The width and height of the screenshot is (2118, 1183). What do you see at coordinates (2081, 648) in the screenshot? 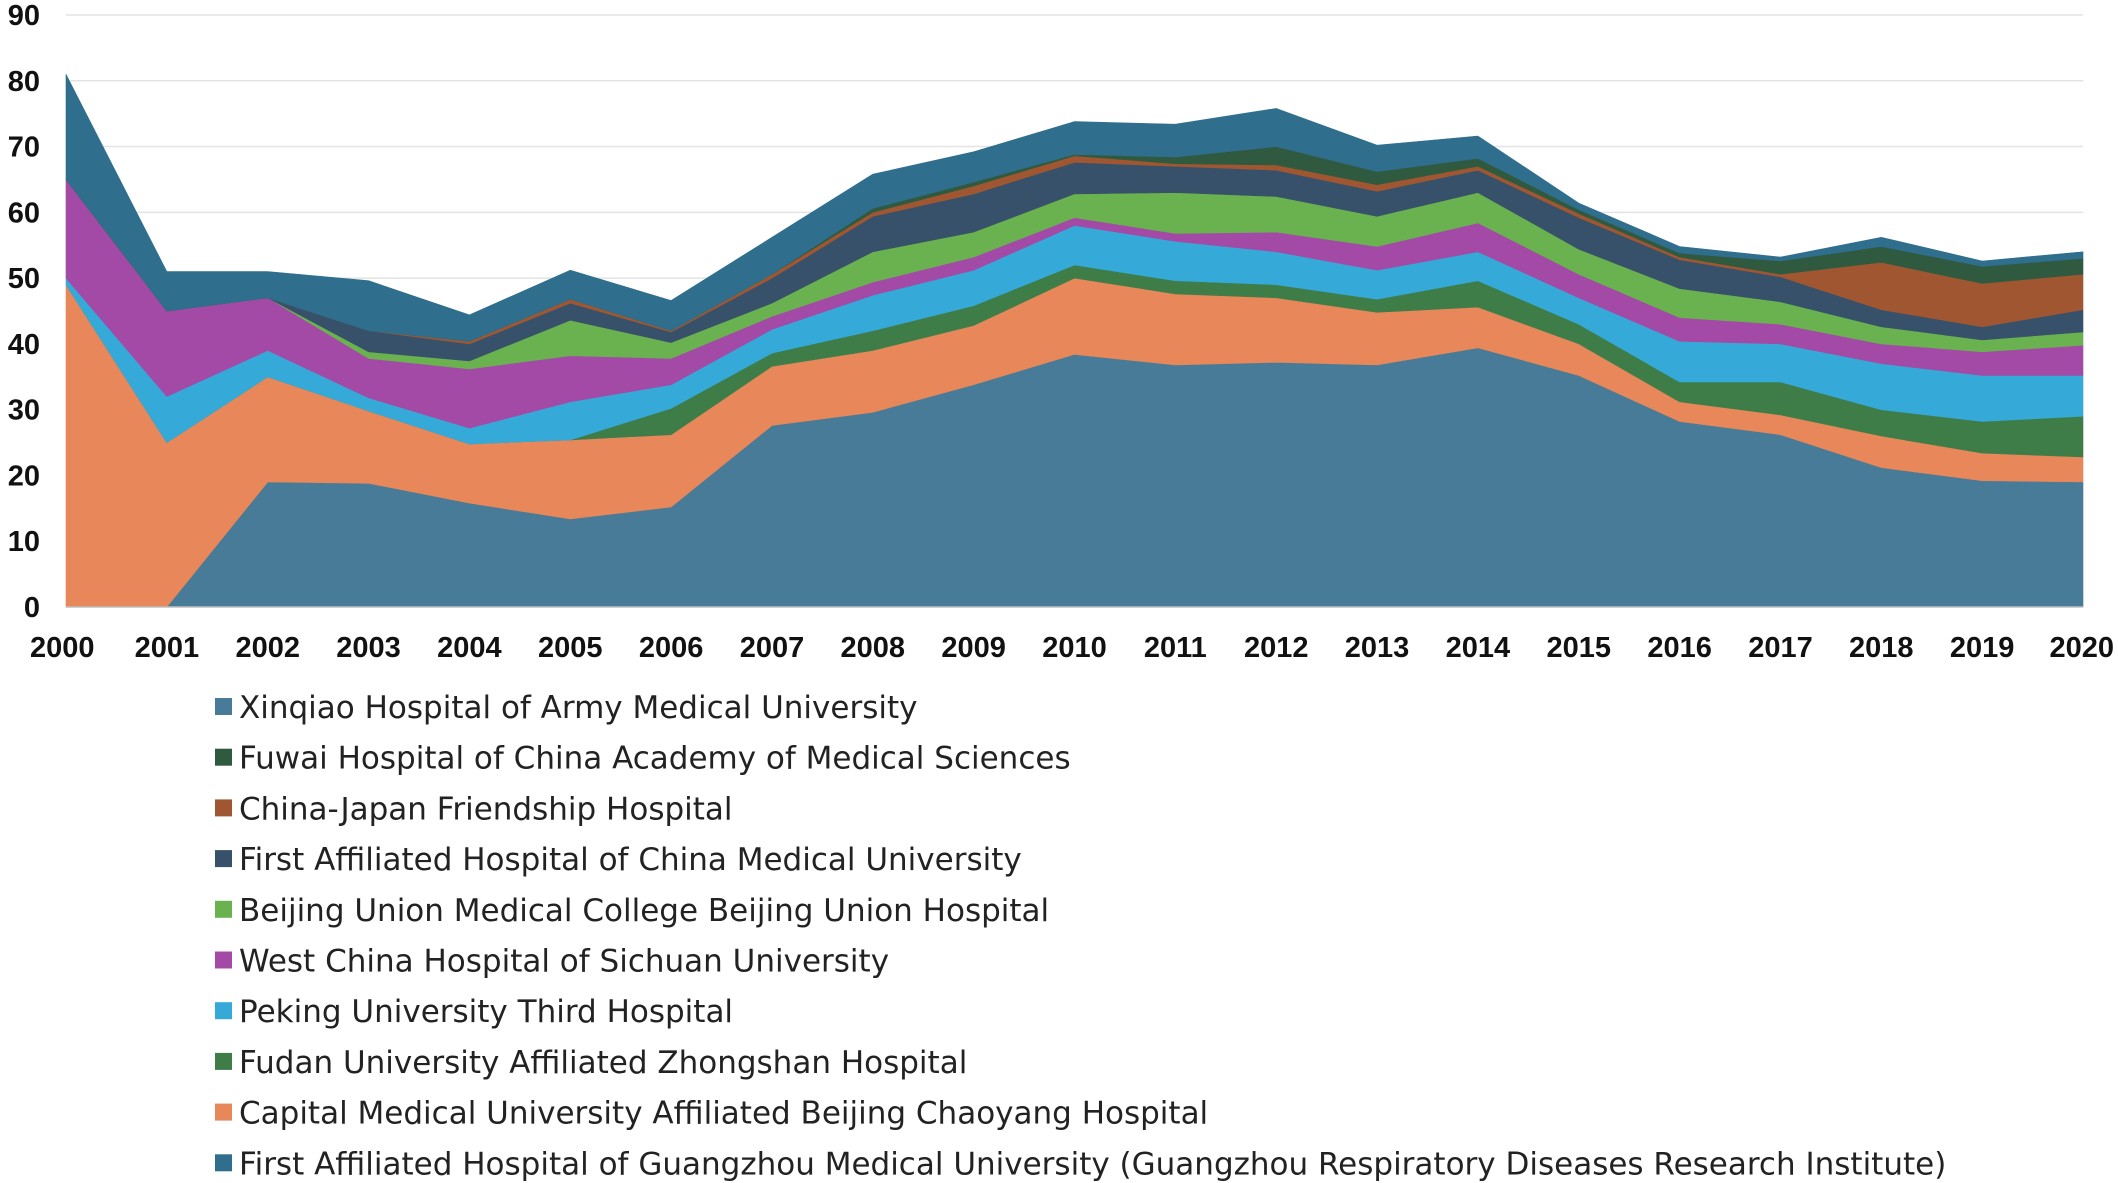
I see `x-tick-label-2020: 2020` at bounding box center [2081, 648].